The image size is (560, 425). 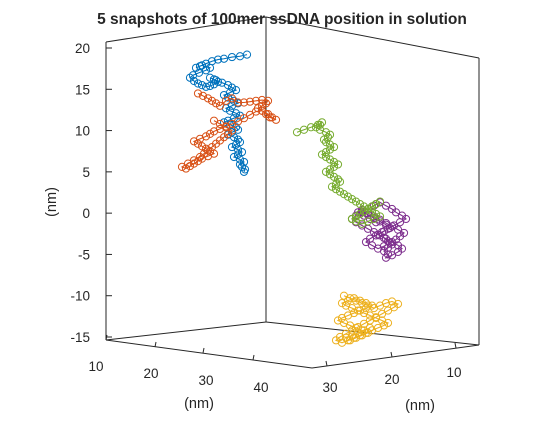 What do you see at coordinates (86, 172) in the screenshot?
I see `z-tick-label: 5` at bounding box center [86, 172].